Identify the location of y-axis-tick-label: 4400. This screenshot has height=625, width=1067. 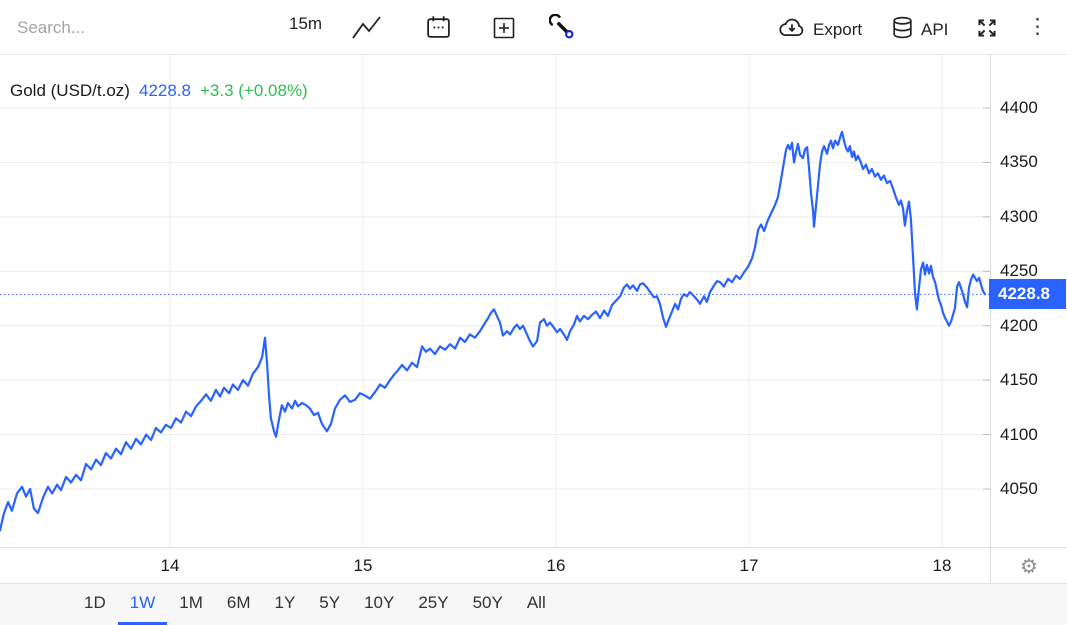
(1019, 107).